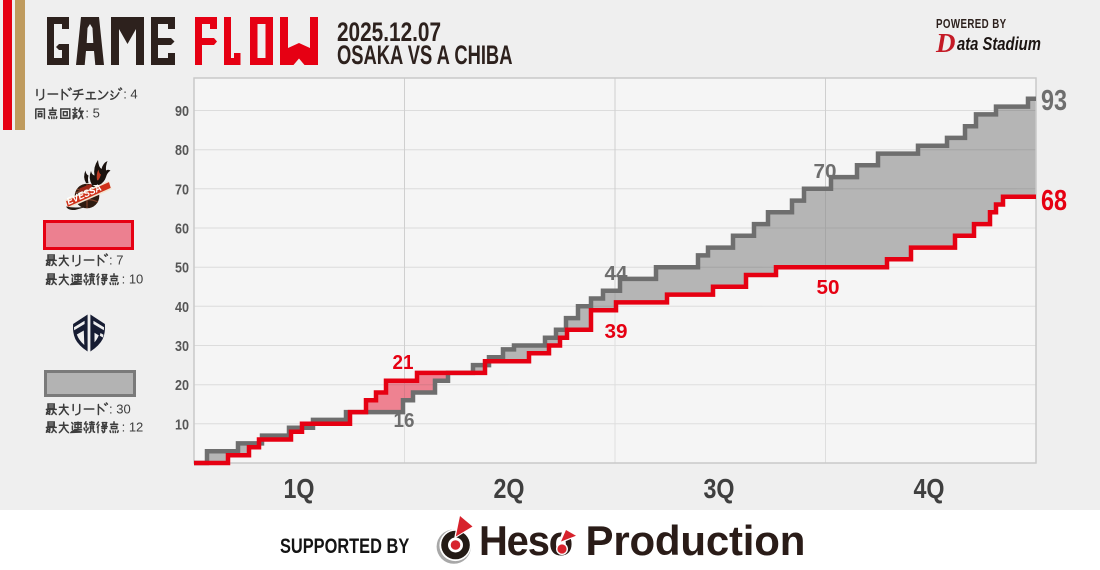 This screenshot has height=570, width=1100. I want to click on svg-text: 90, so click(182, 111).